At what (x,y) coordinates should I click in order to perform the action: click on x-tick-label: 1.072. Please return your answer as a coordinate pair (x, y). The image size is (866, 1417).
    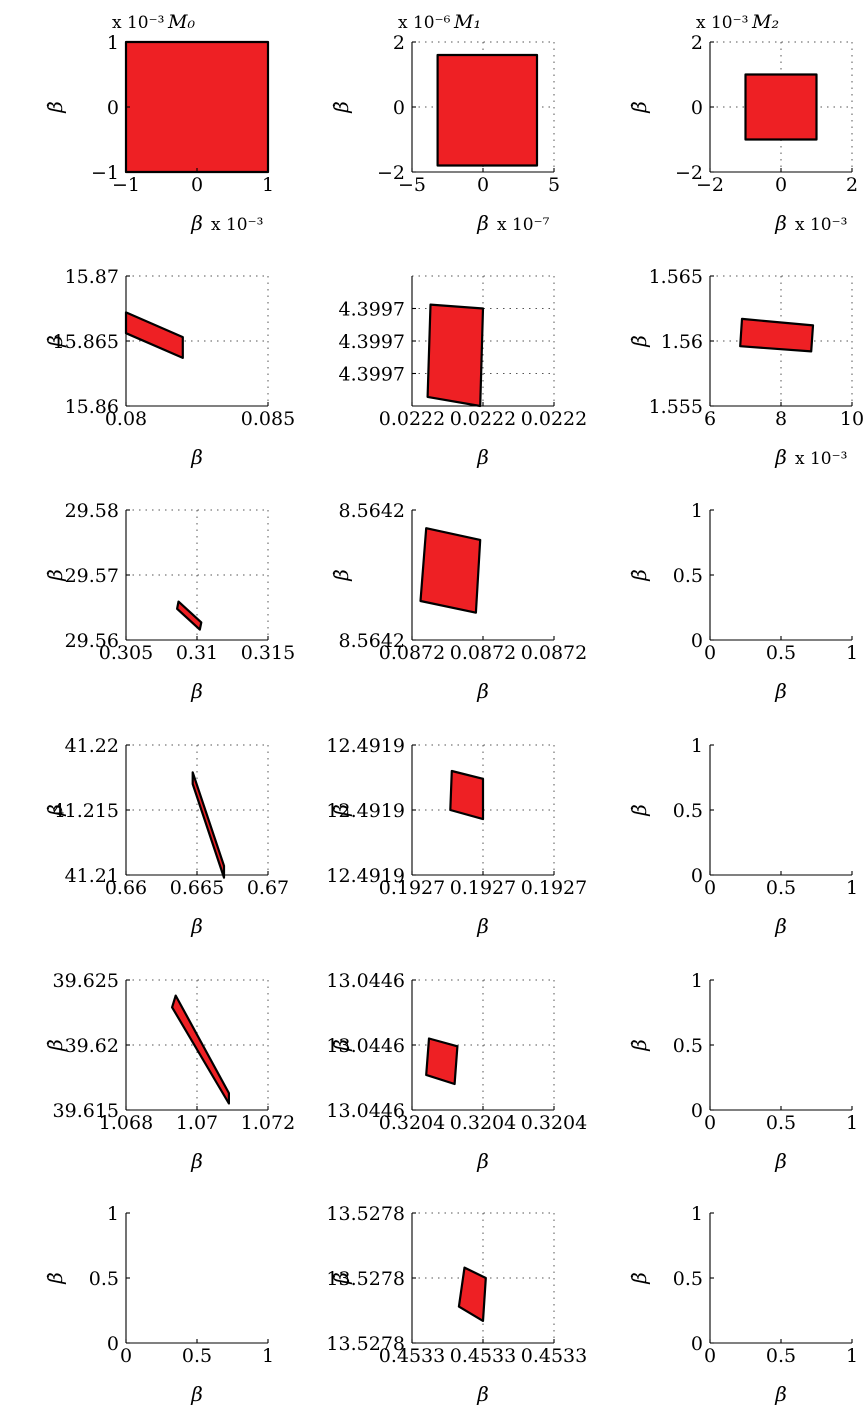
    Looking at the image, I should click on (268, 1123).